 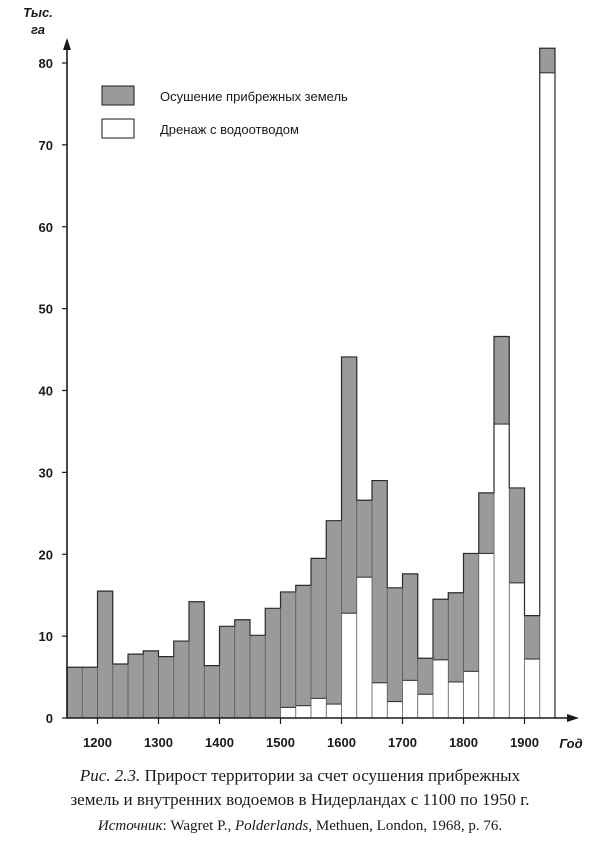 I want to click on y-tick-label-60: 60, so click(x=46, y=227).